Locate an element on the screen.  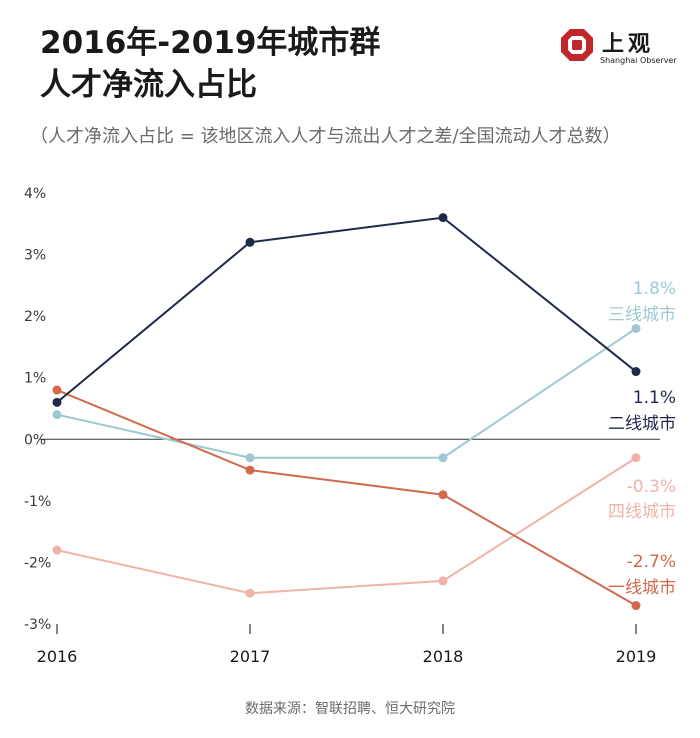
chart-title: 2016年-2019年城市群 人才净流入占比 is located at coordinates (210, 64).